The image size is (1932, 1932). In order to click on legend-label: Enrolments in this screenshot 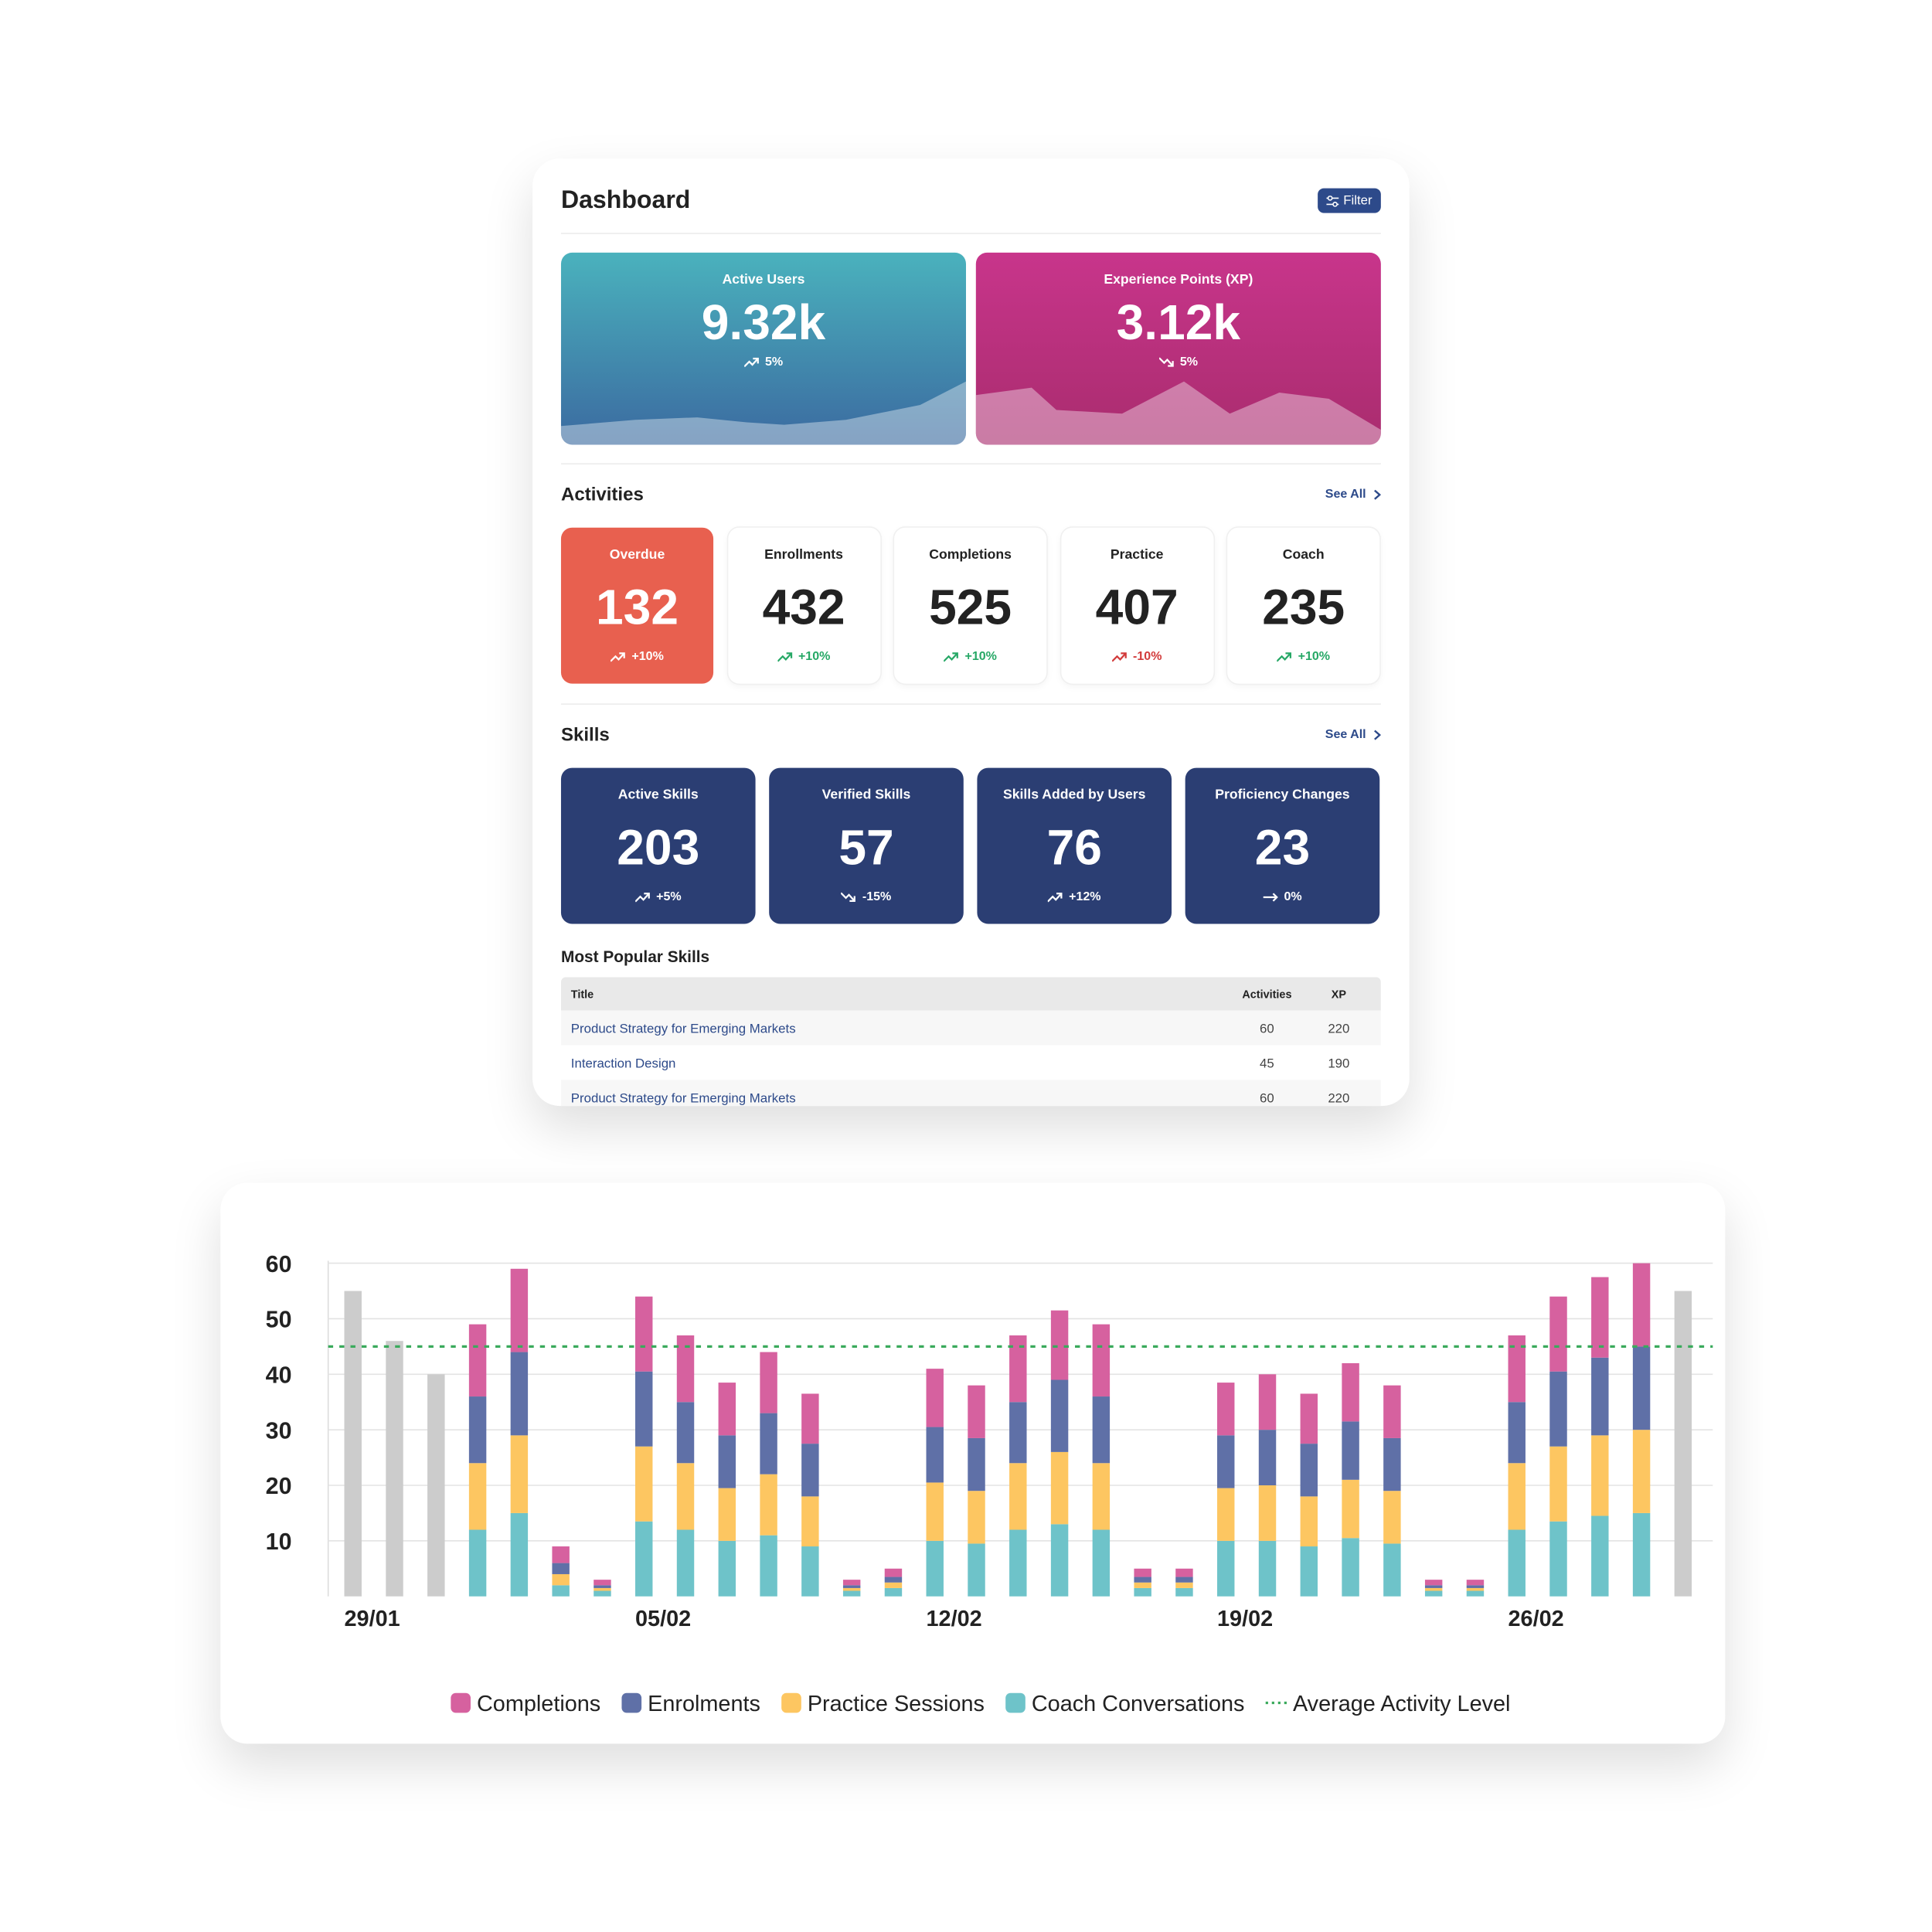, I will do `click(704, 1704)`.